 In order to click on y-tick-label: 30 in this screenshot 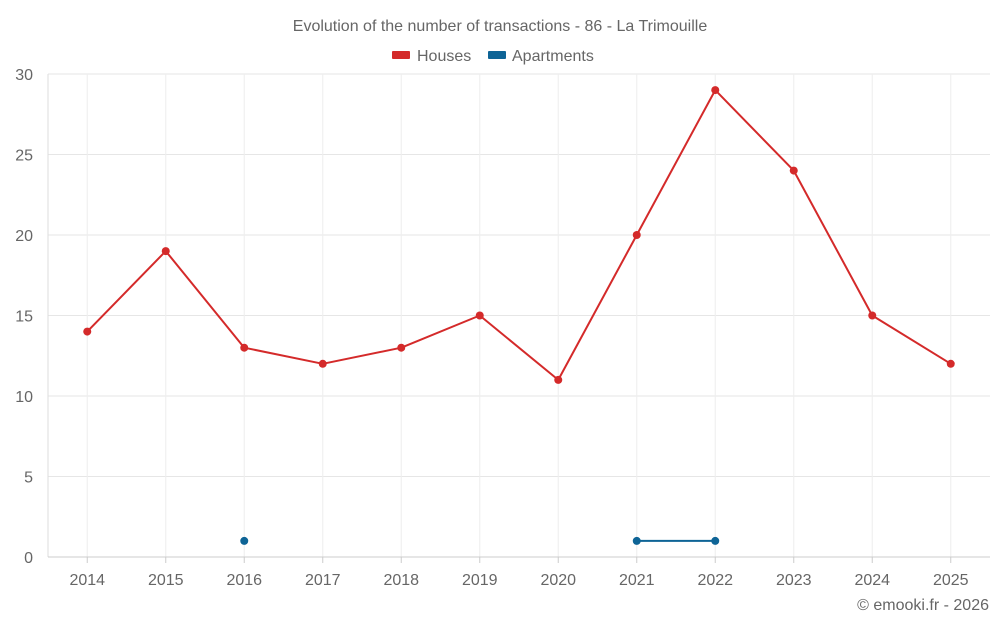, I will do `click(24, 75)`.